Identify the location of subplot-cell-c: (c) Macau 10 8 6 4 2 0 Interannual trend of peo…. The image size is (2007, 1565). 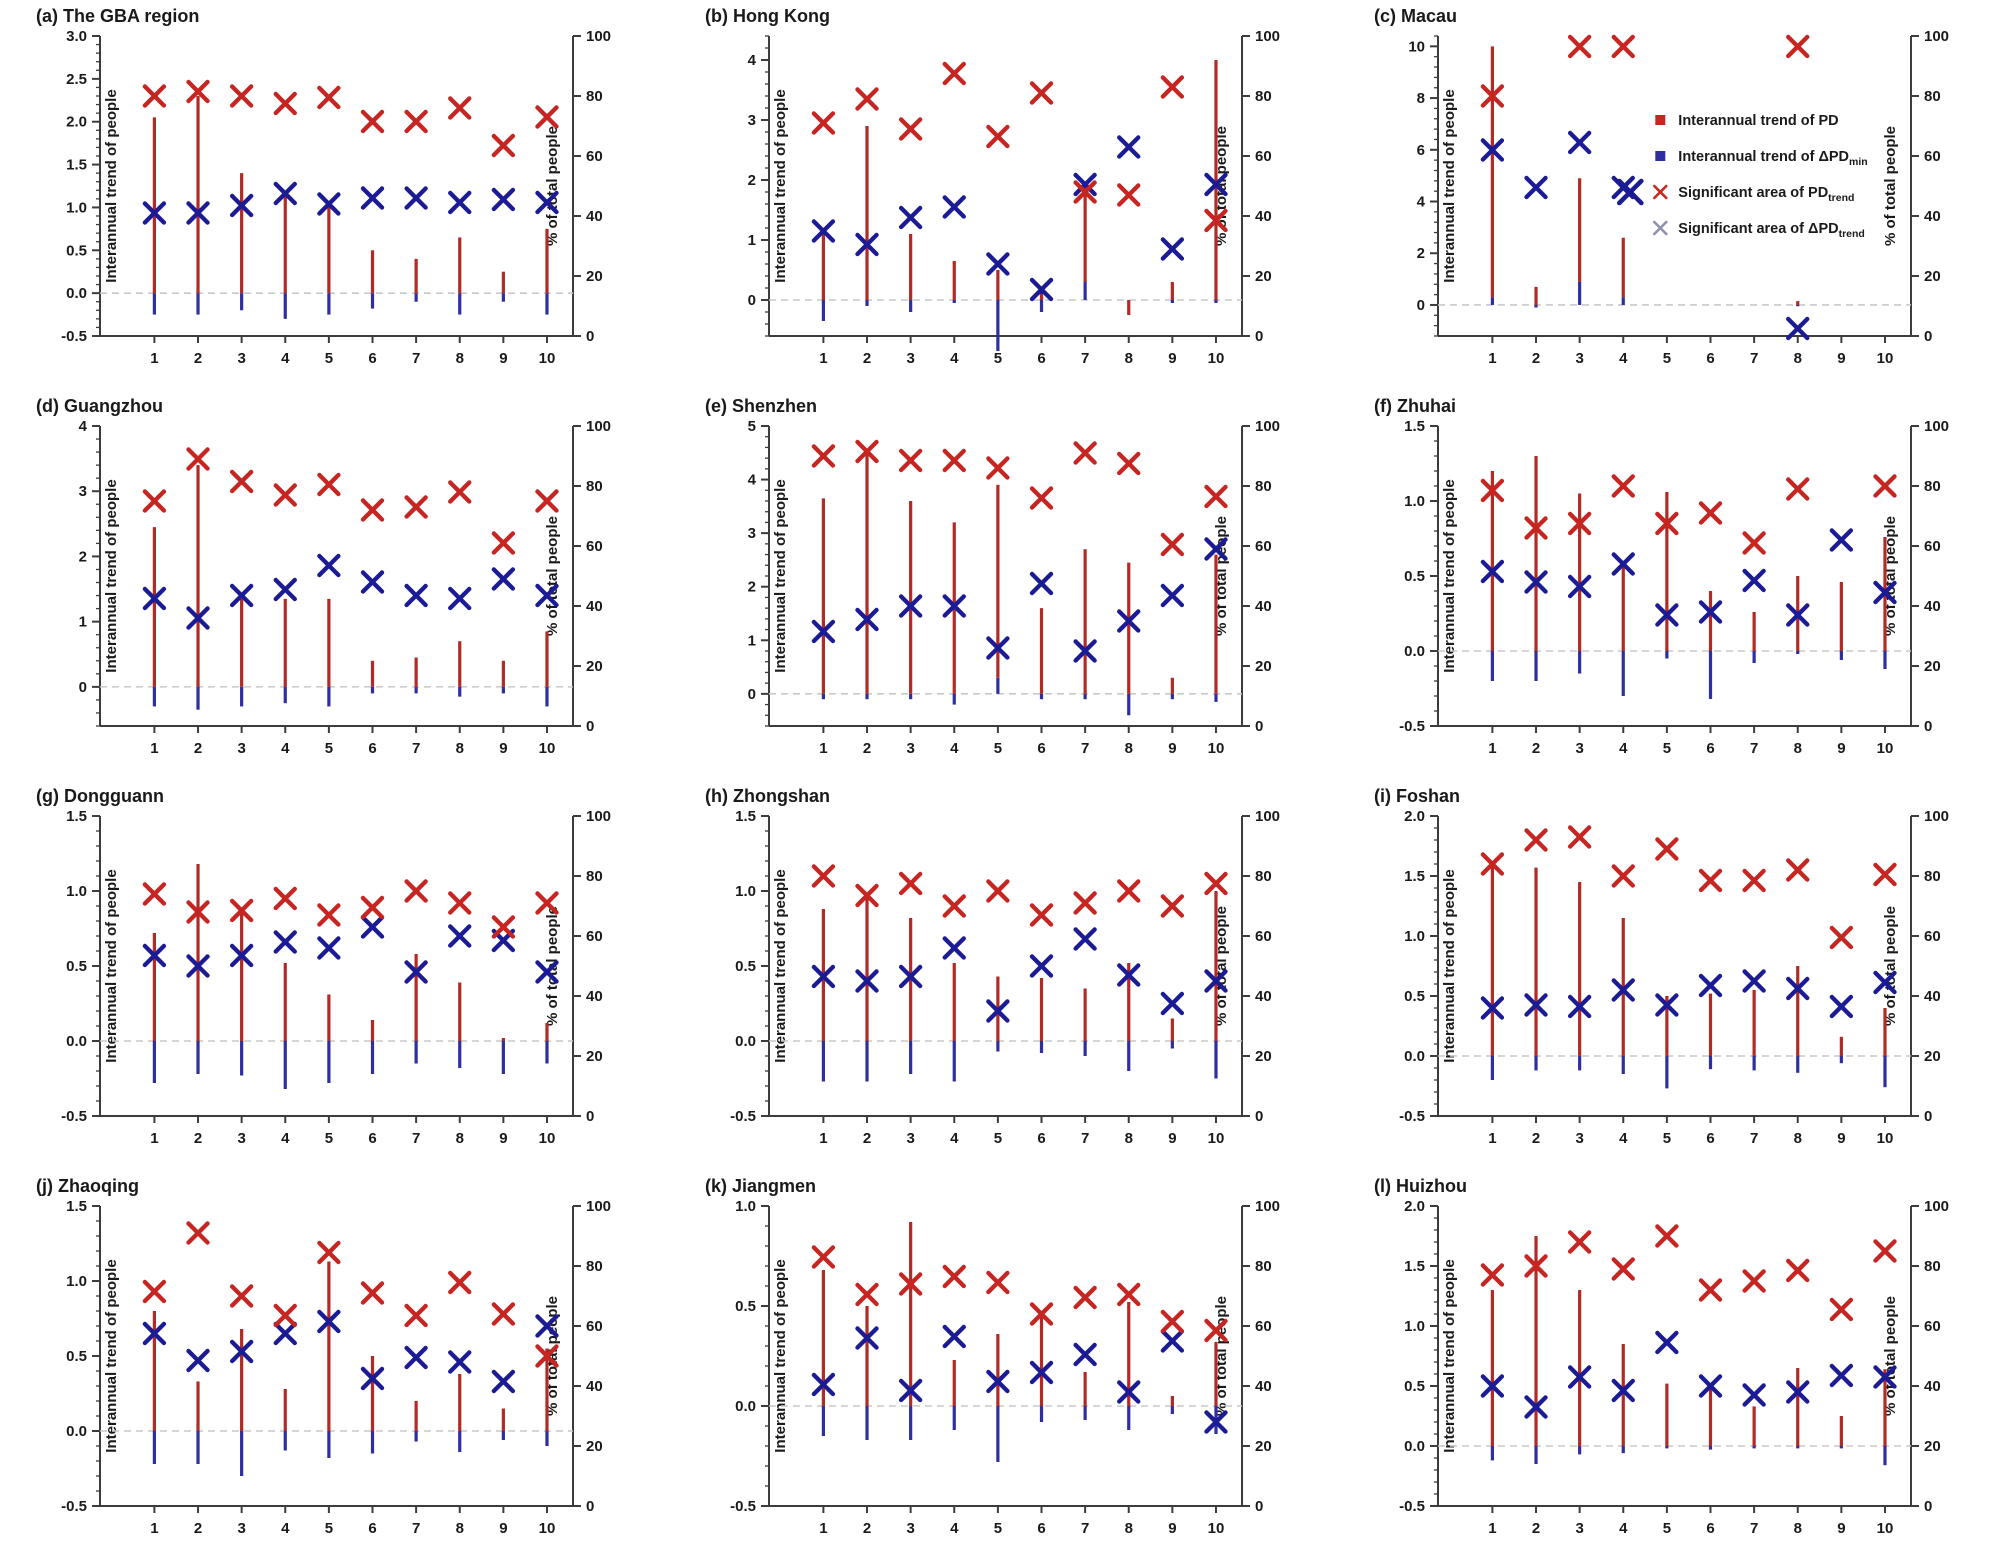
(1672, 195).